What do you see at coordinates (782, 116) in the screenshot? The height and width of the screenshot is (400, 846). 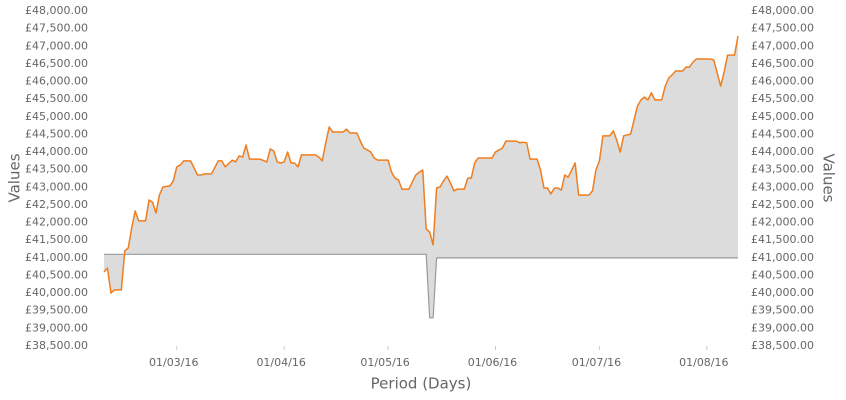 I see `y2-tick-label: £45,000.00` at bounding box center [782, 116].